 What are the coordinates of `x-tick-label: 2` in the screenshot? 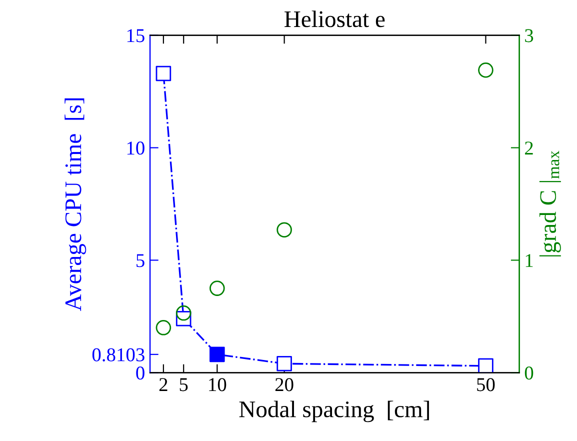 It's located at (163, 384).